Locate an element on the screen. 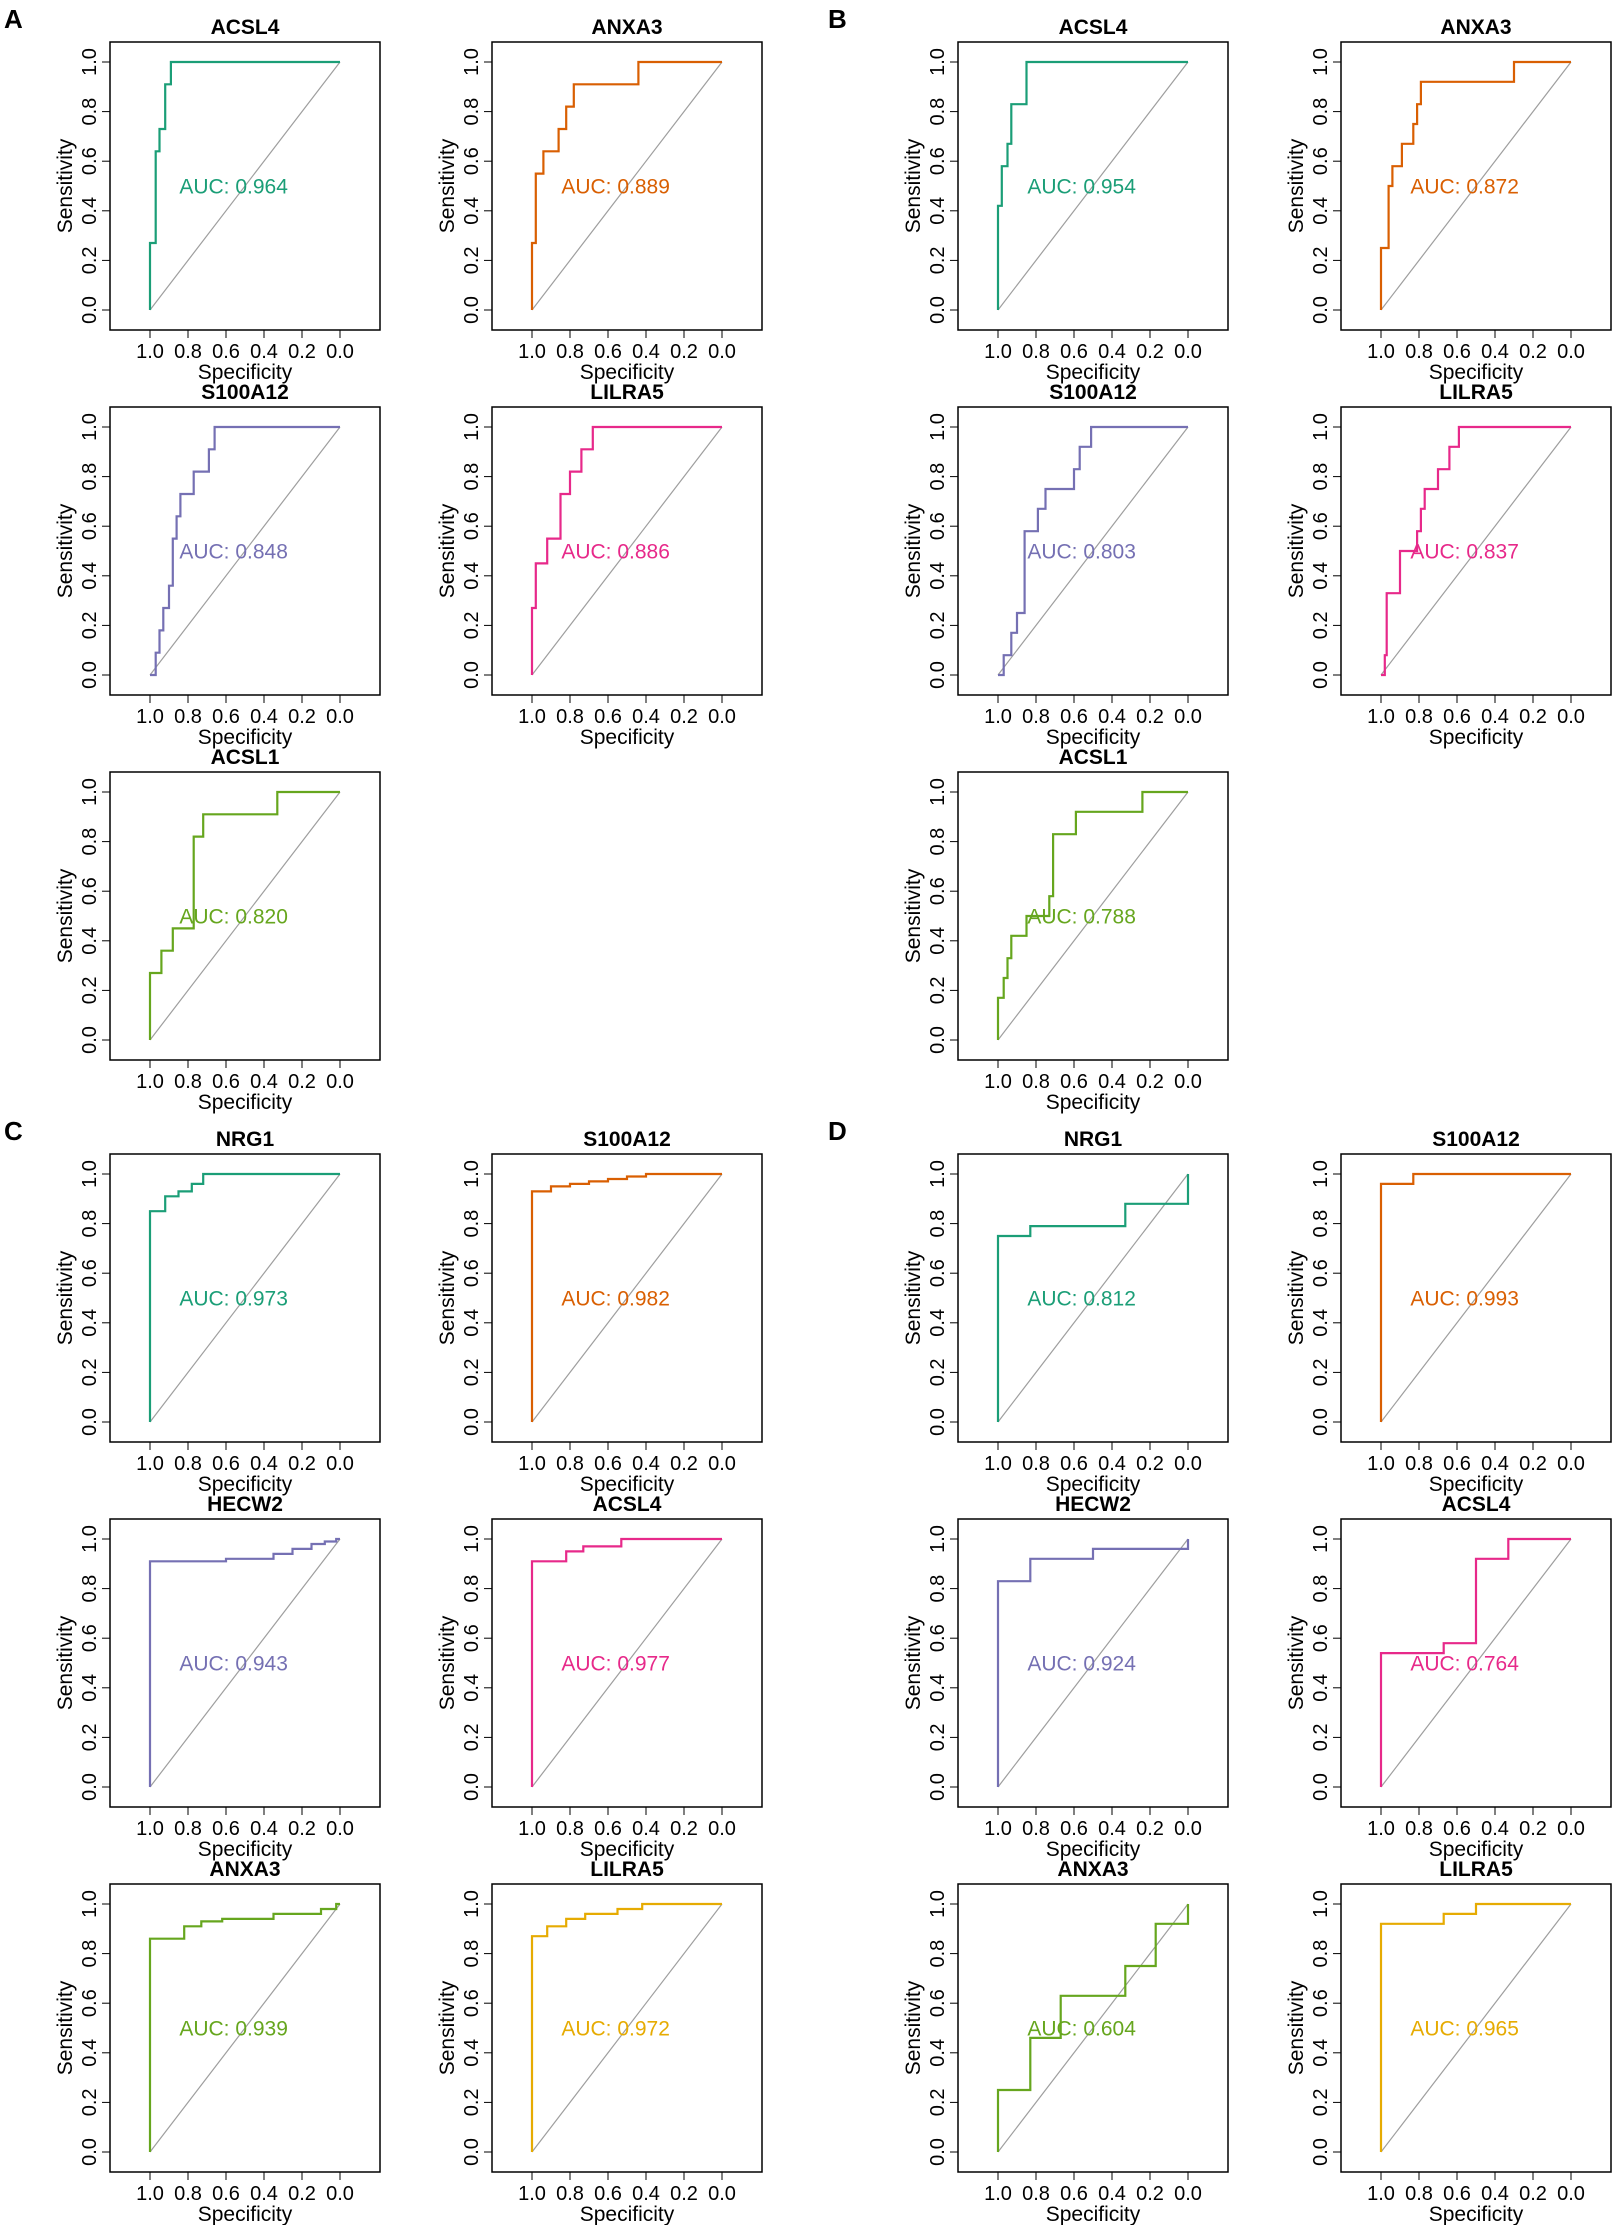 This screenshot has width=1622, height=2230. roc-curve-acsl4 is located at coordinates (1475, 1662).